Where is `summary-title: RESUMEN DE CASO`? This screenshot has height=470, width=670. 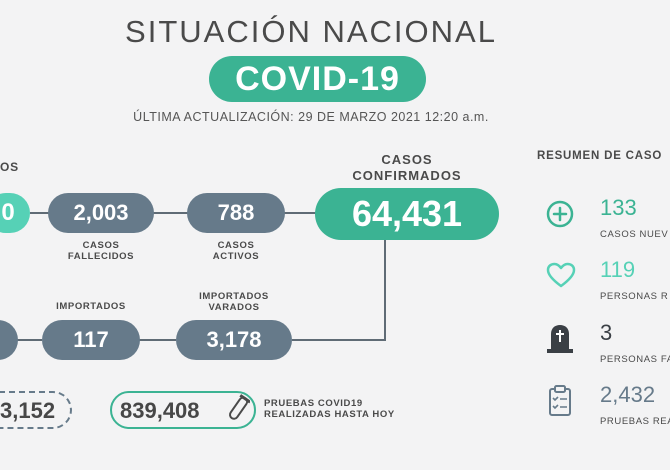 summary-title: RESUMEN DE CASO is located at coordinates (600, 156).